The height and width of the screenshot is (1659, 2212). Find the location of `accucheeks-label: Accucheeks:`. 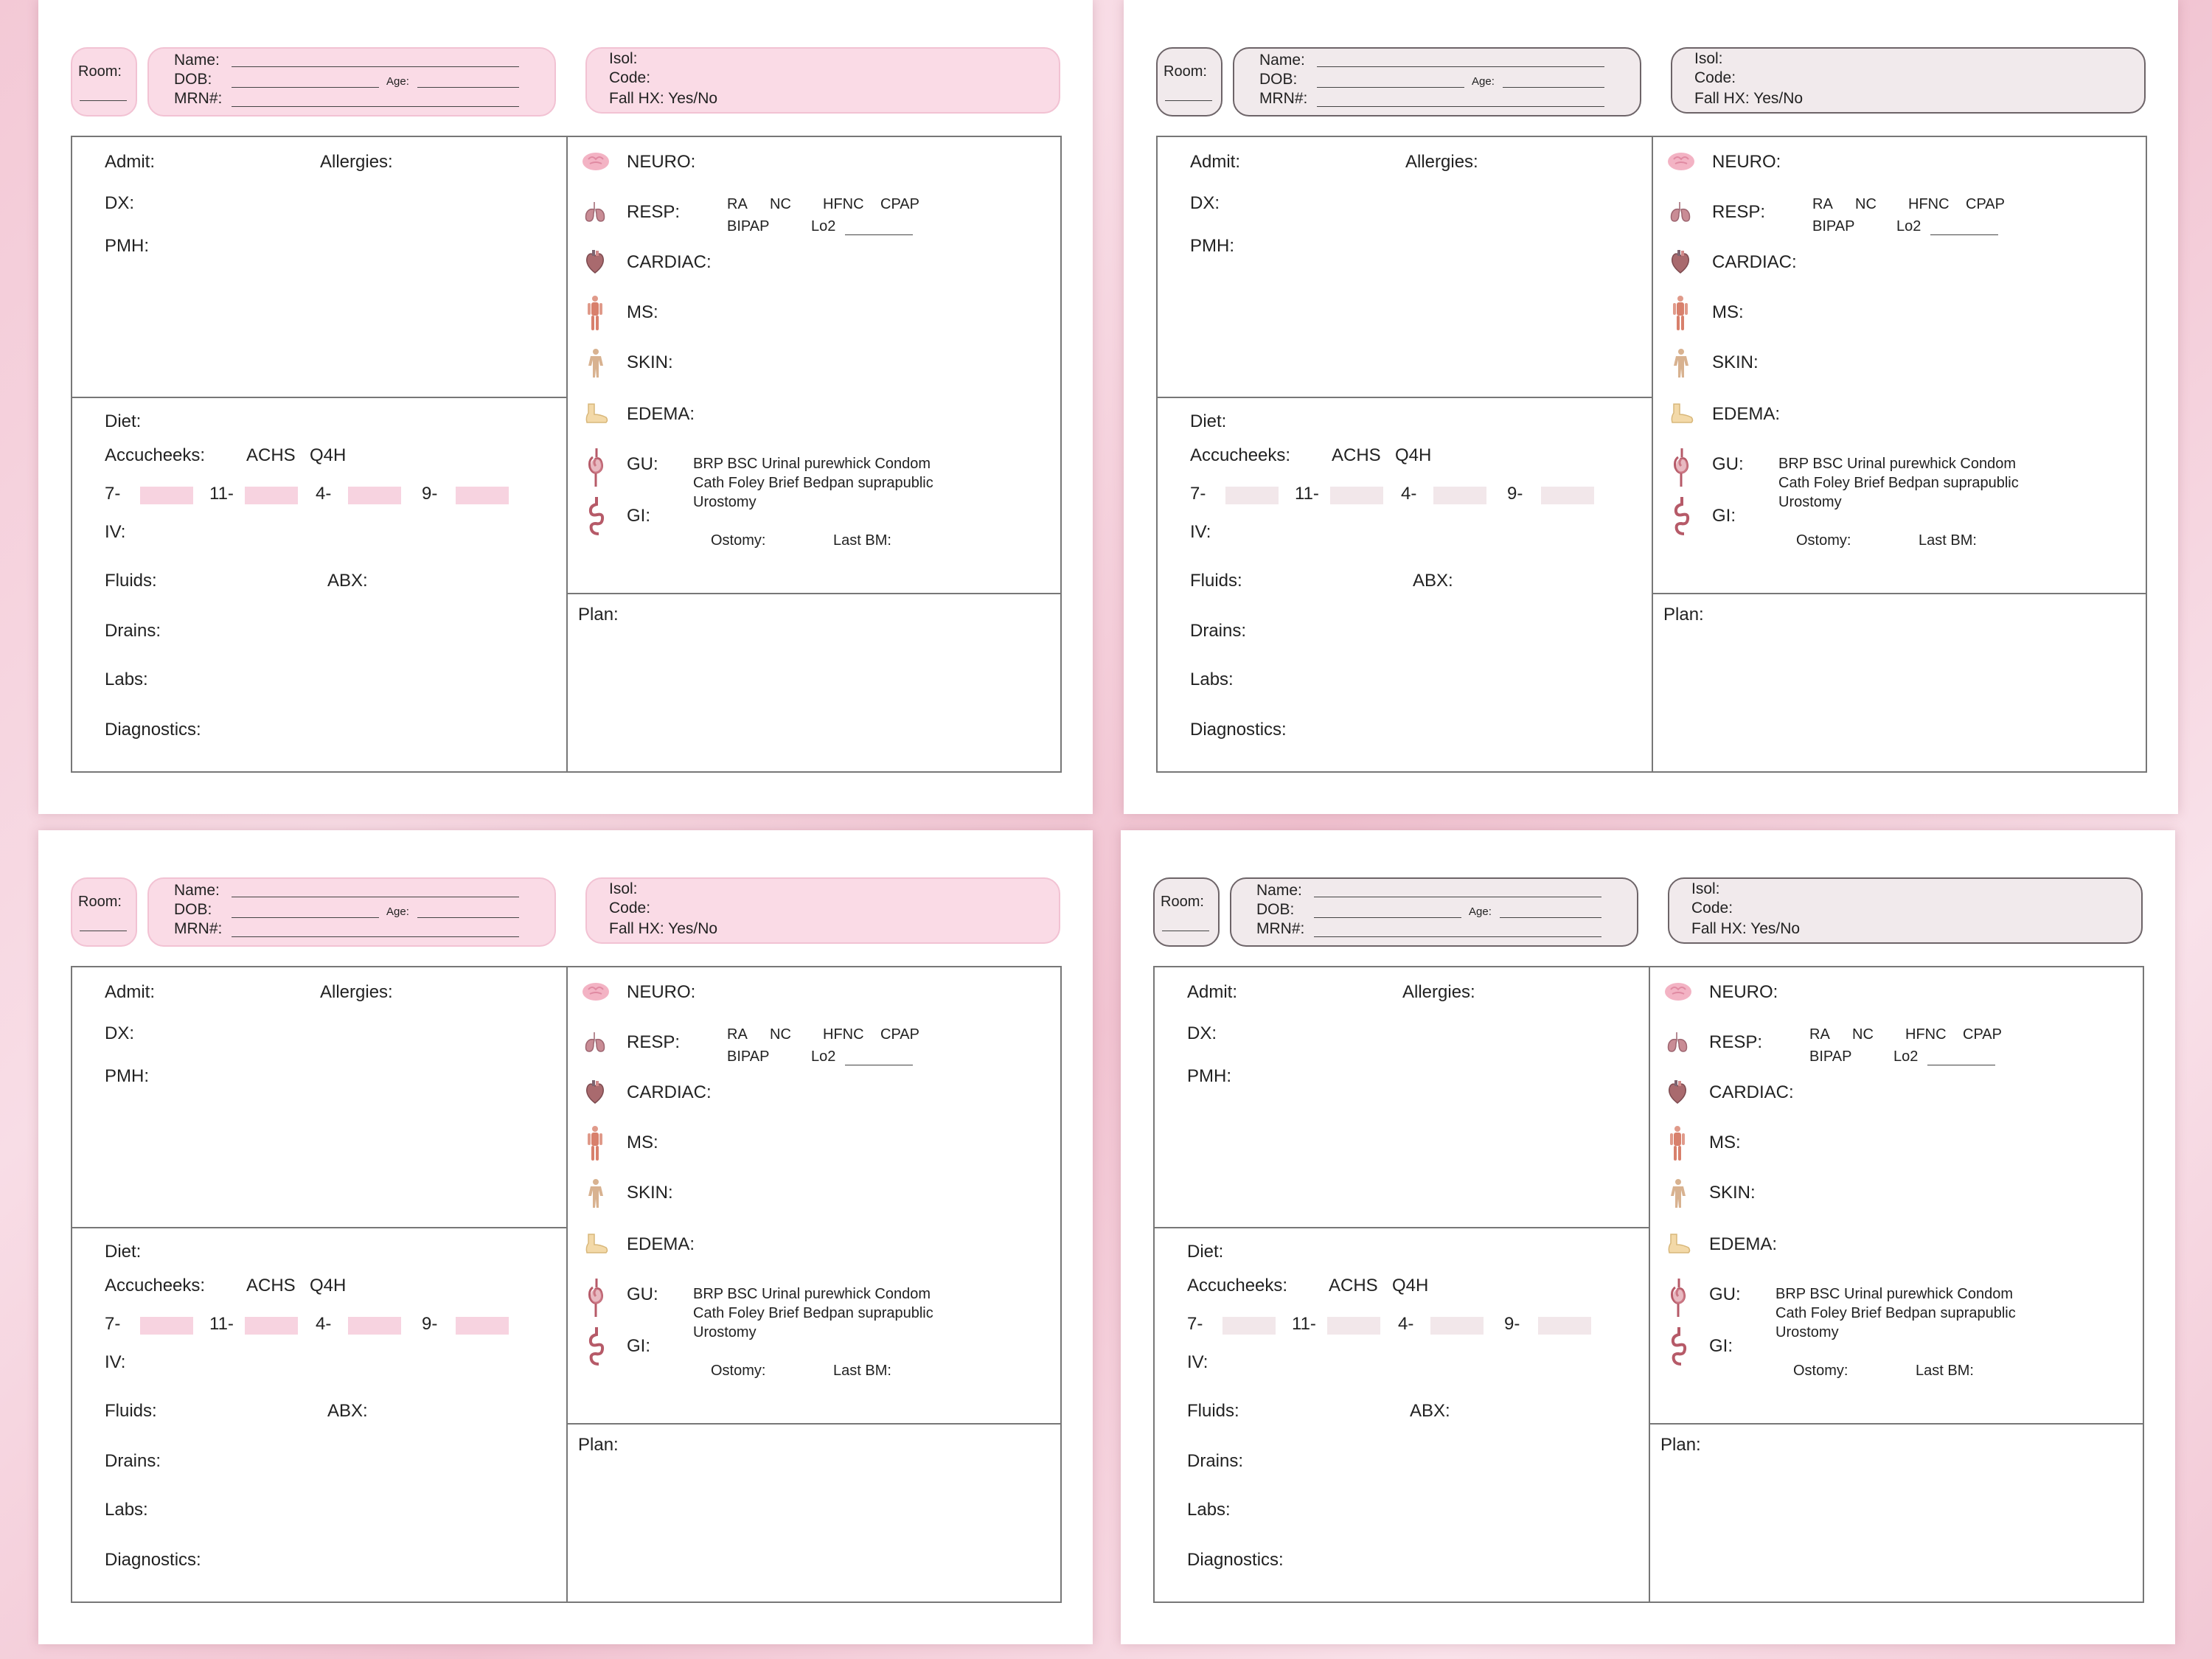

accucheeks-label: Accucheeks: is located at coordinates (1240, 455).